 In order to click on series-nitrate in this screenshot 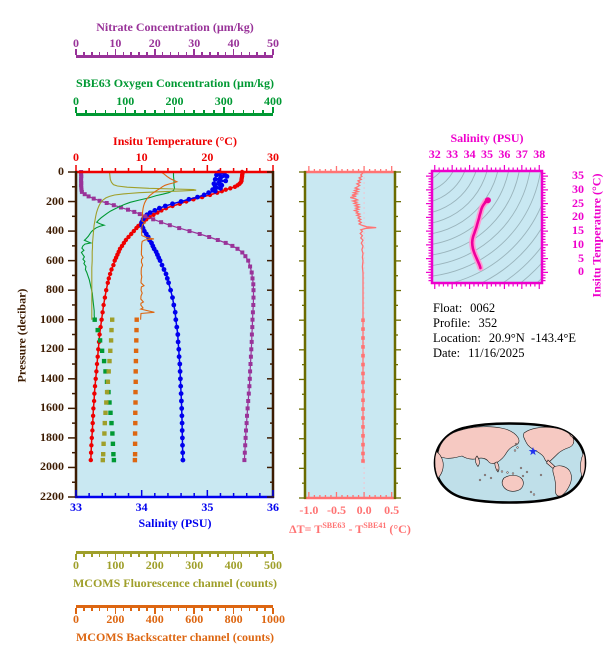, I will do `click(167, 316)`.